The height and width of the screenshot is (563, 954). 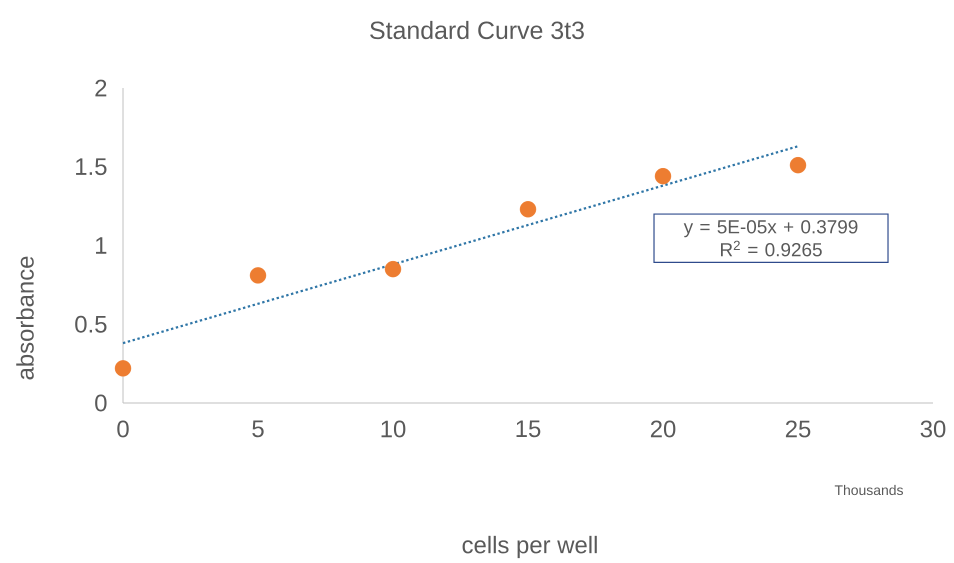 What do you see at coordinates (771, 229) in the screenshot?
I see `annotation: y = 5E-05x + 0.3799` at bounding box center [771, 229].